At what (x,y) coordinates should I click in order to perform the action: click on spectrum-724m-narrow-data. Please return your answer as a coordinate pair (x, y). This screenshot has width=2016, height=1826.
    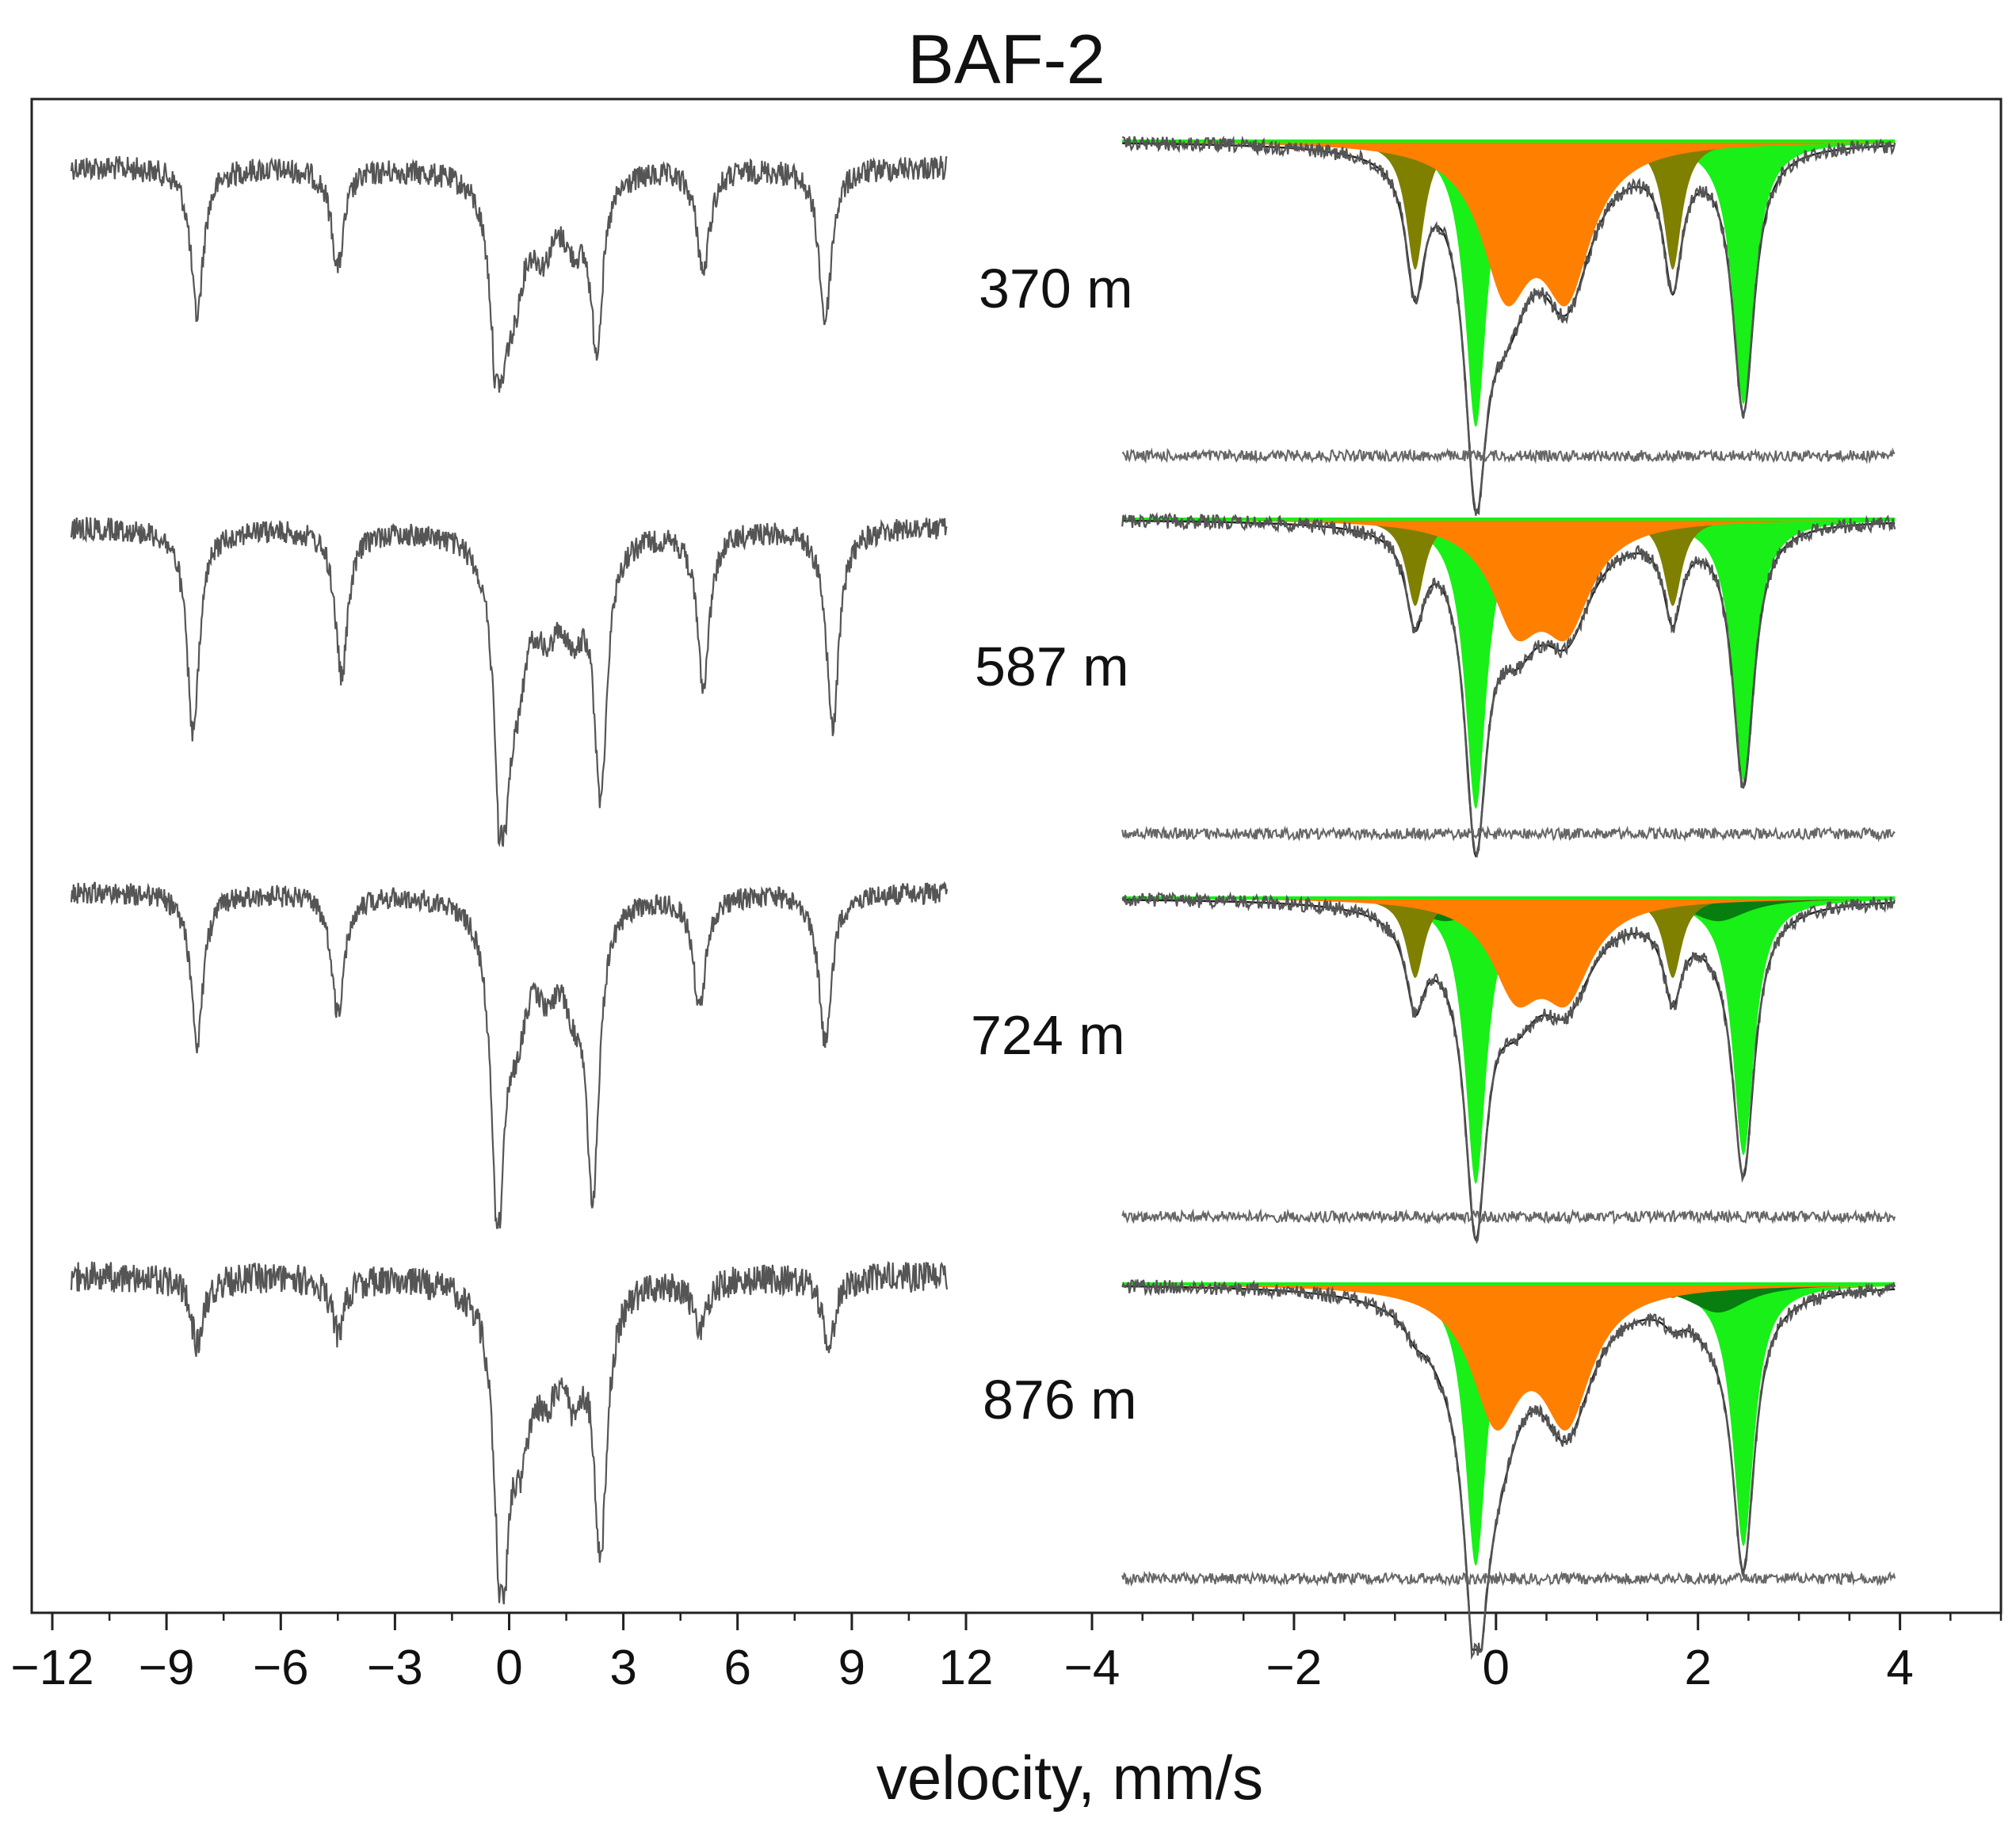
    Looking at the image, I should click on (1508, 1067).